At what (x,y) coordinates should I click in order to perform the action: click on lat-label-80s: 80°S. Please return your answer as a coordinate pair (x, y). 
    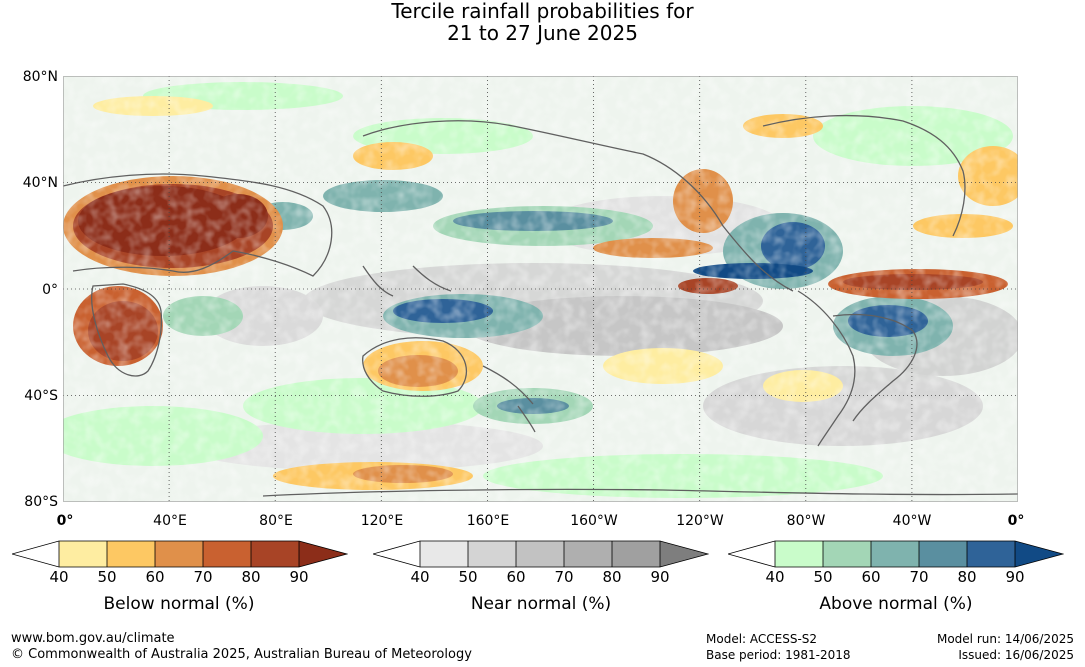
    Looking at the image, I should click on (41, 502).